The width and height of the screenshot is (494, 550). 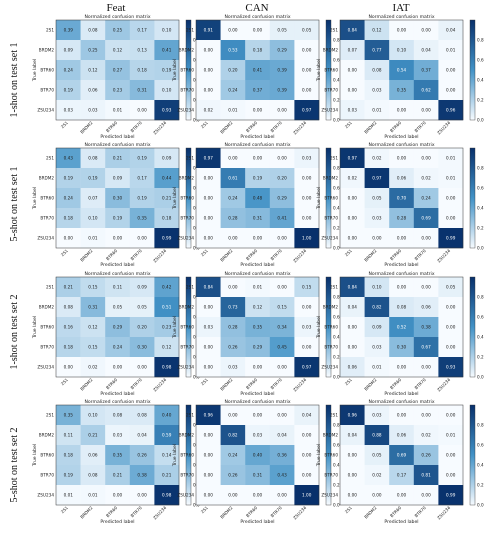 What do you see at coordinates (142, 455) in the screenshot?
I see `cell-value-label: 0.26` at bounding box center [142, 455].